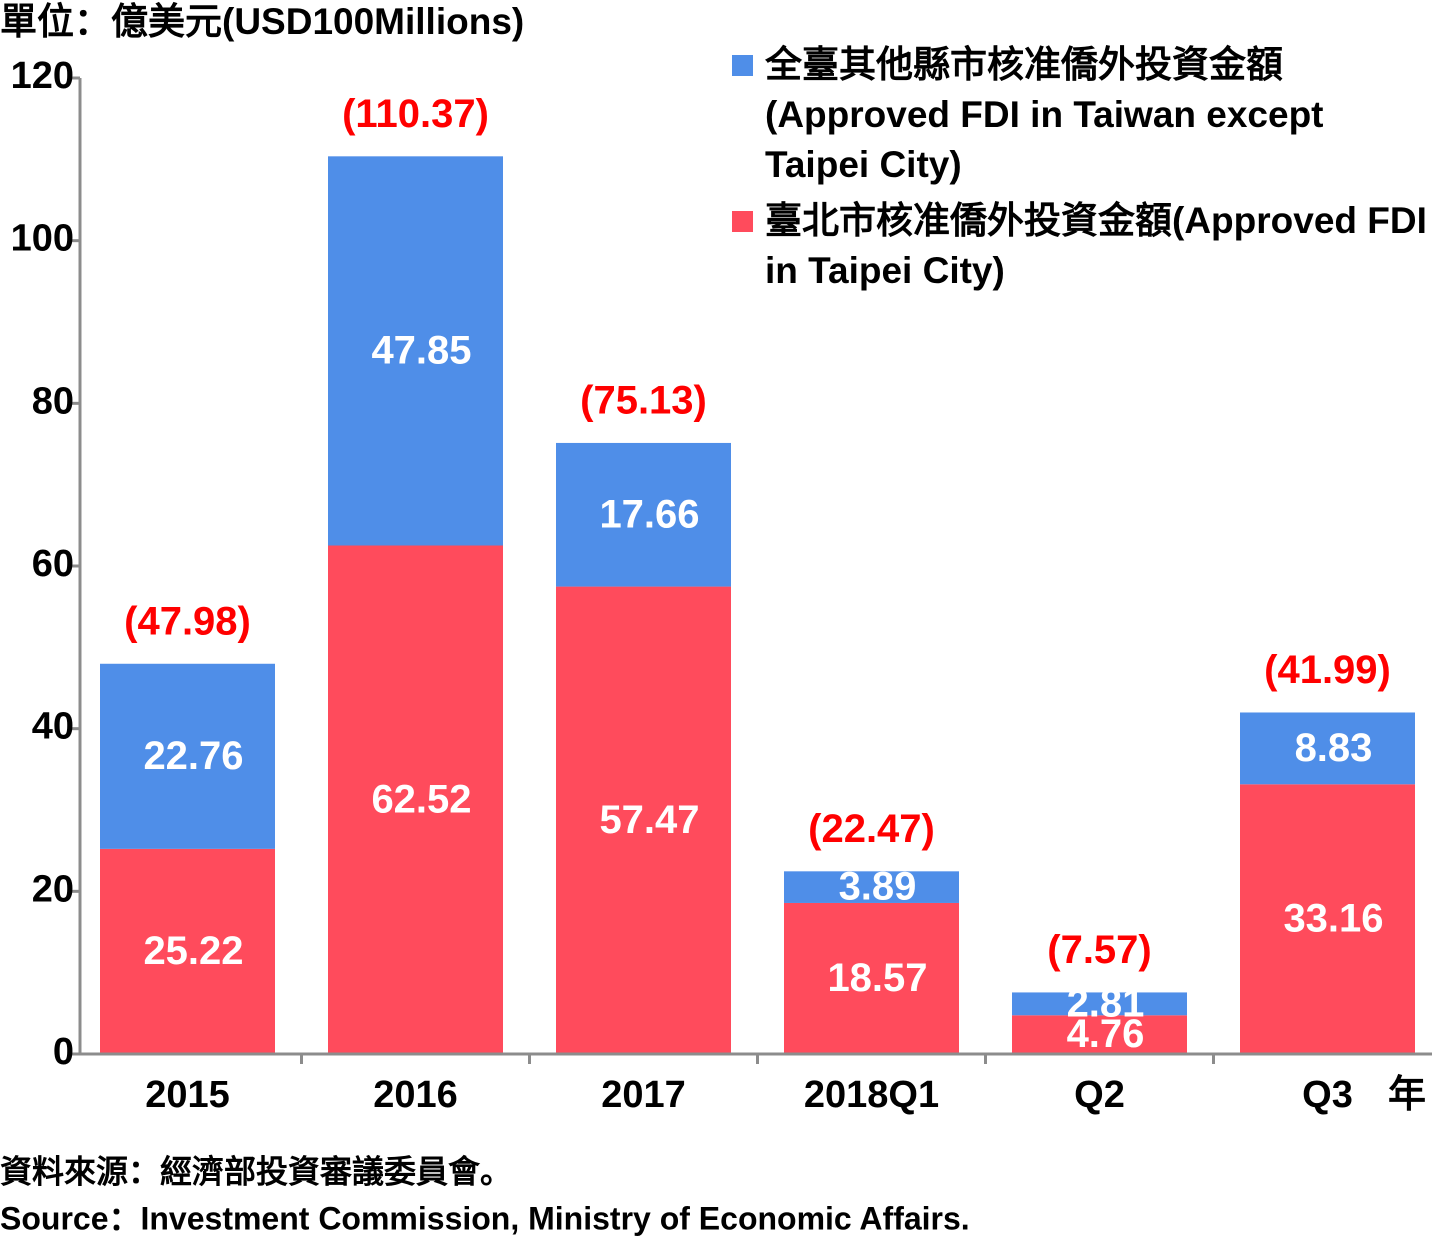 This screenshot has width=1432, height=1248. Describe the element at coordinates (42, 239) in the screenshot. I see `y-tick-label: 100` at that location.